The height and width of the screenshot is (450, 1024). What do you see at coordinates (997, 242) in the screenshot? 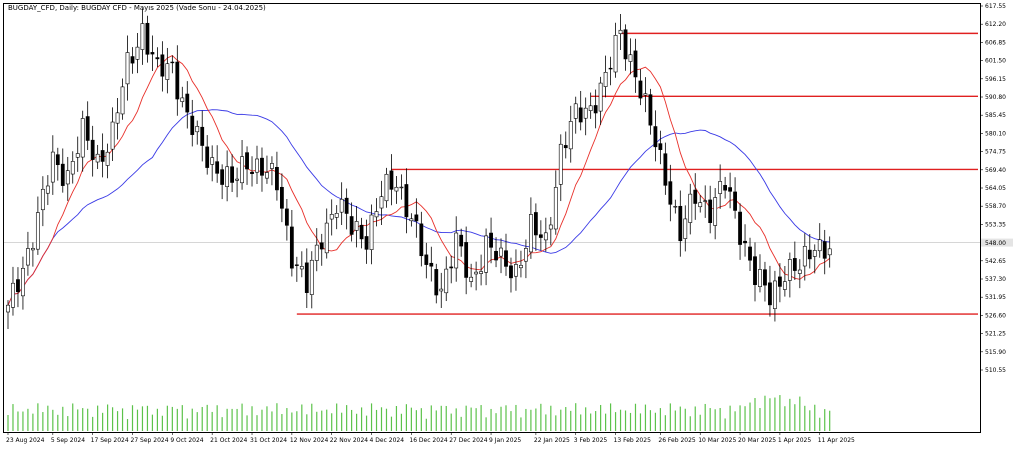
I see `current-price-box` at bounding box center [997, 242].